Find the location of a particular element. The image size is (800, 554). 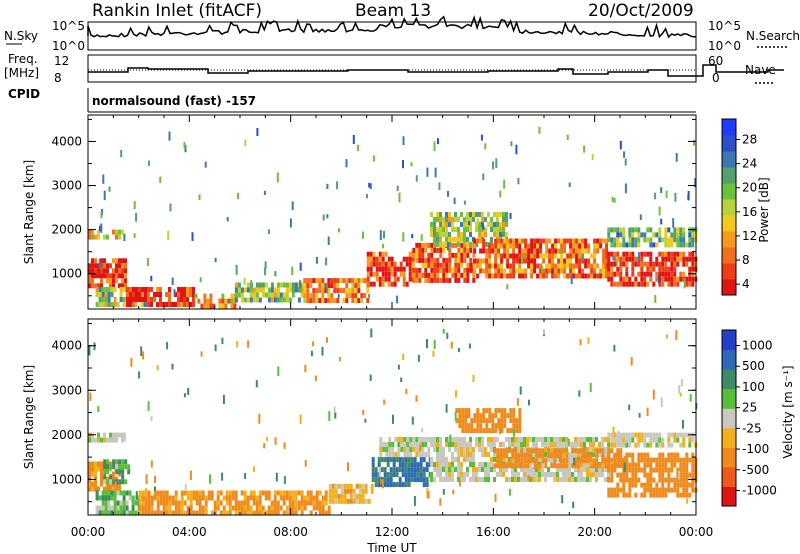

nave-label: Nave is located at coordinates (760, 70).